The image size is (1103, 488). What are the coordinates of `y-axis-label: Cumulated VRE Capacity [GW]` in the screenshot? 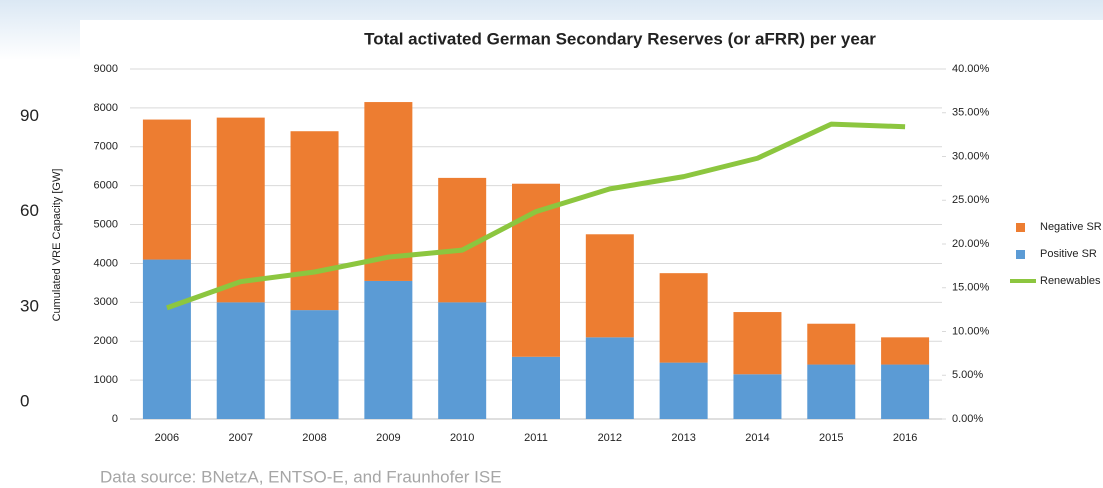 It's located at (57, 245).